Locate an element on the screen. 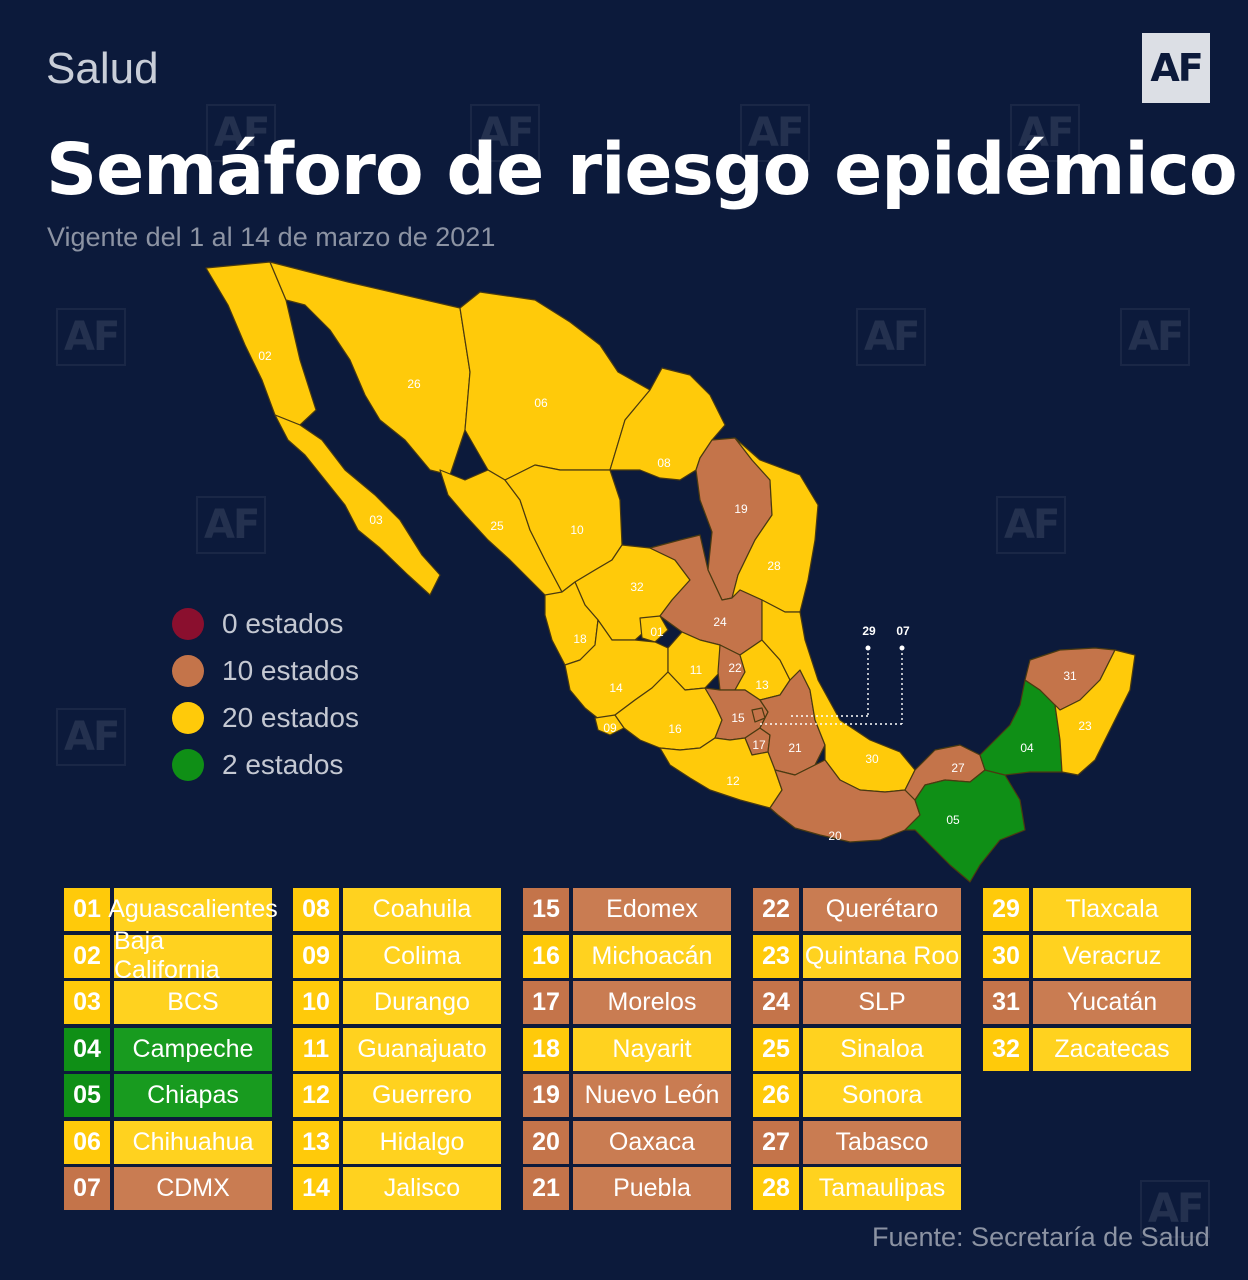  state-name: Tabasco is located at coordinates (882, 1142).